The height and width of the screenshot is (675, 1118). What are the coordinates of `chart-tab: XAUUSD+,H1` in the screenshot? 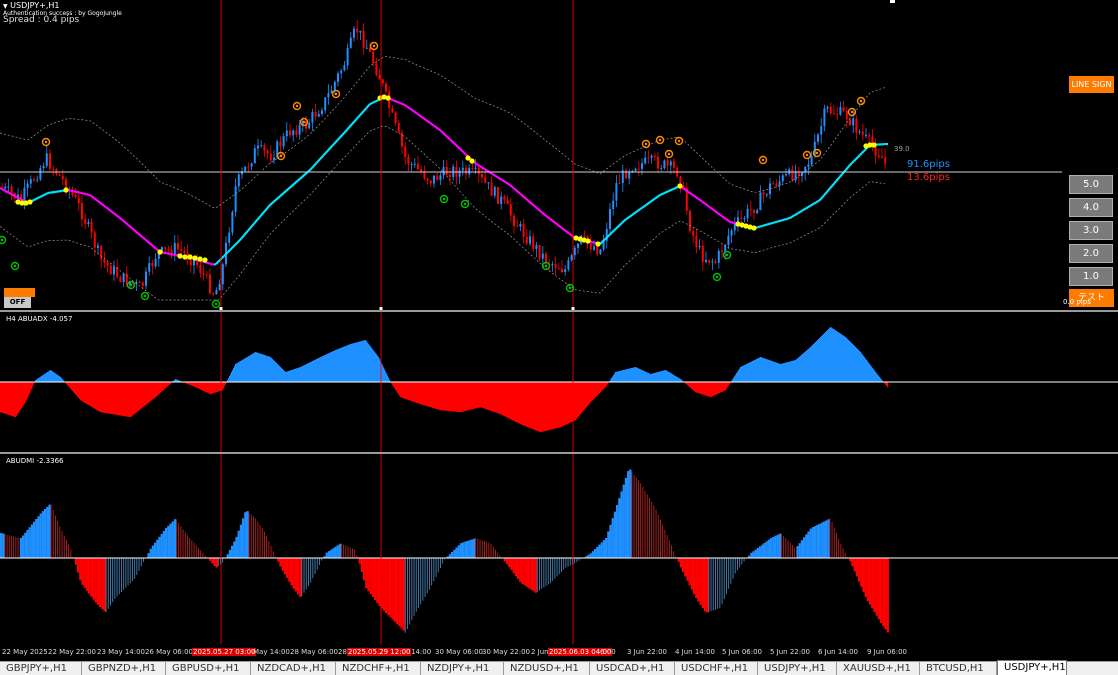 It's located at (878, 668).